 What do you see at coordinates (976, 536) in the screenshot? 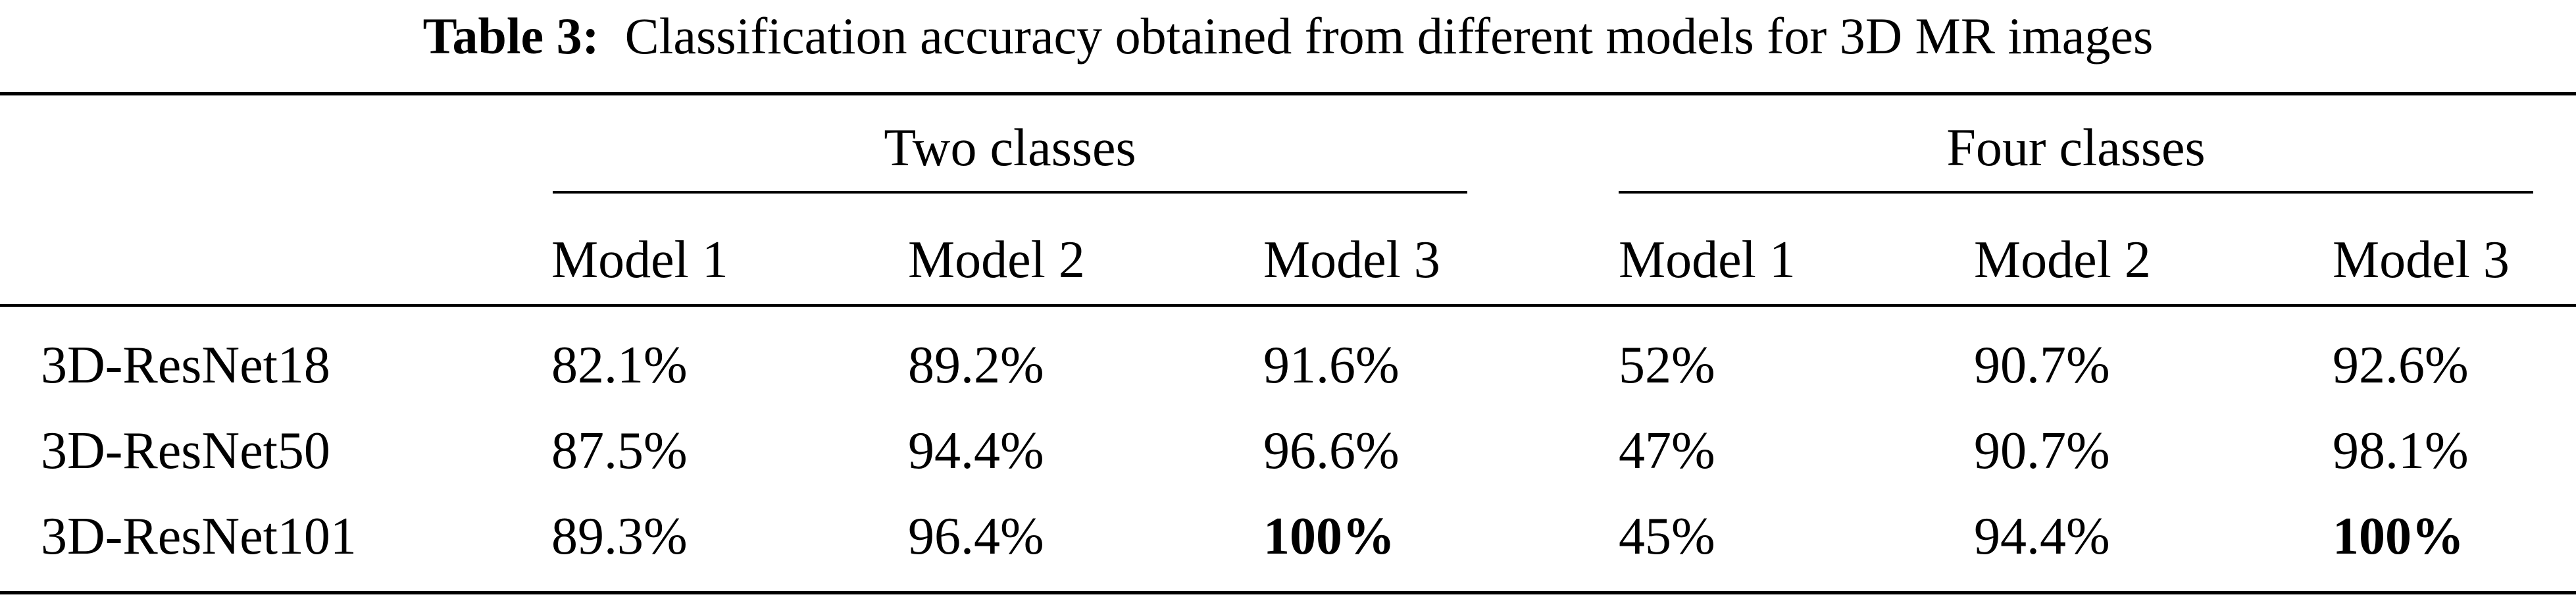
I see `table-cell: 96.4%` at bounding box center [976, 536].